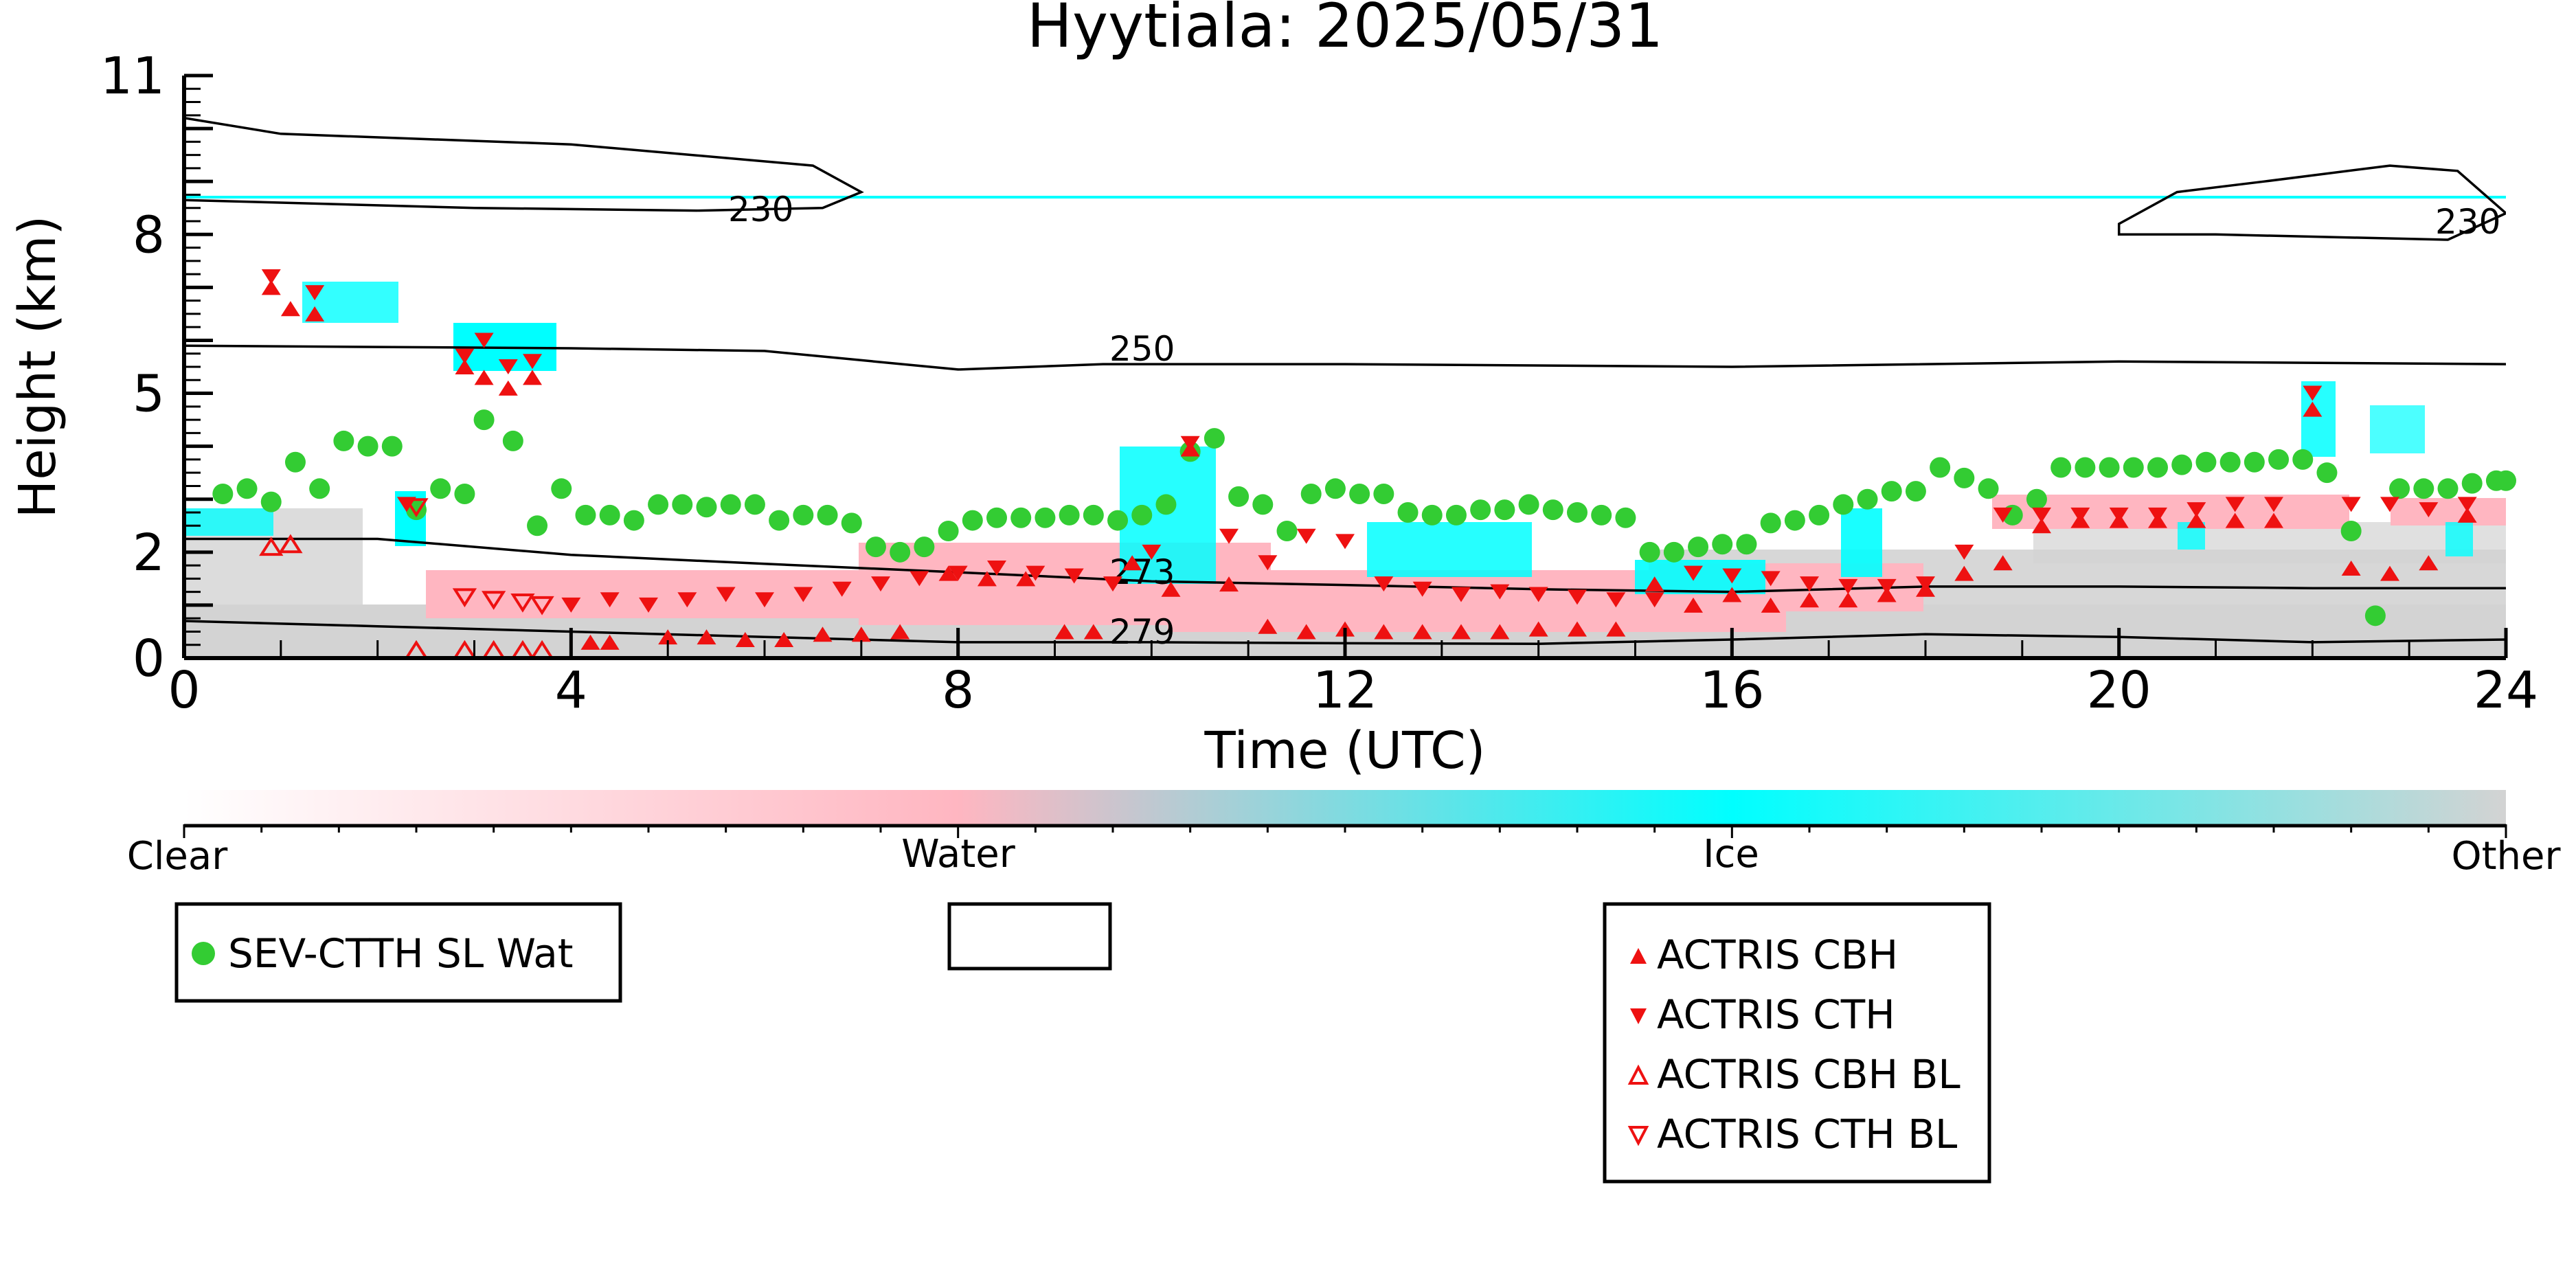  I want to click on legend-item-sev-ctth: SEV-CTTH SL Wat, so click(401, 953).